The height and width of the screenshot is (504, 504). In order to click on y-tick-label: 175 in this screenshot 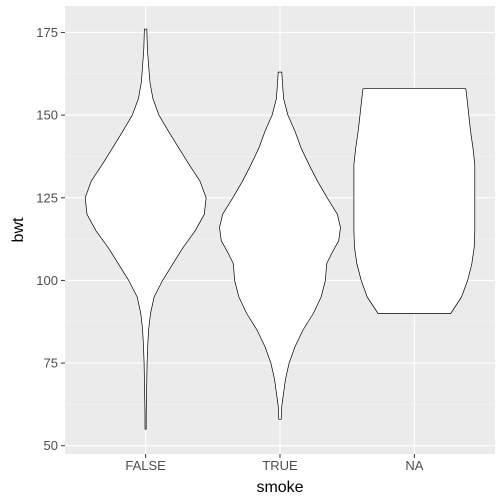, I will do `click(47, 32)`.